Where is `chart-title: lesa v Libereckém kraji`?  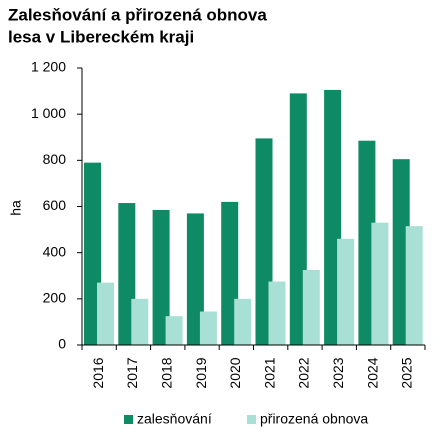 chart-title: lesa v Libereckém kraji is located at coordinates (101, 36).